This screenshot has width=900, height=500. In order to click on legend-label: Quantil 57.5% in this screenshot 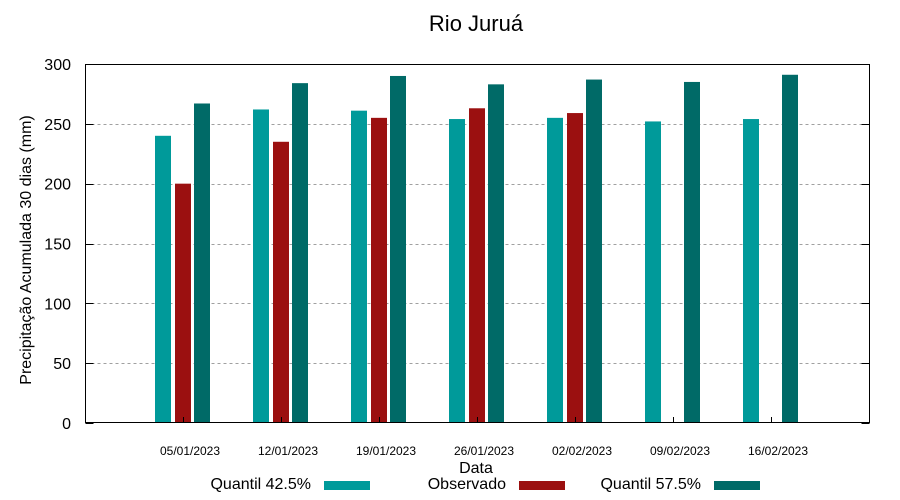, I will do `click(650, 484)`.